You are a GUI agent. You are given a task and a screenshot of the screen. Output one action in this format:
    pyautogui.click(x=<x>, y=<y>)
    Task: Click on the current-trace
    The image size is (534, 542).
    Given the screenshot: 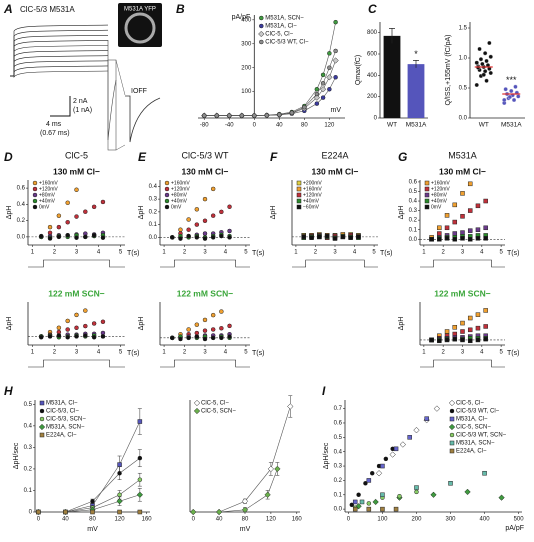 What is the action you would take?
    pyautogui.click(x=59, y=74)
    